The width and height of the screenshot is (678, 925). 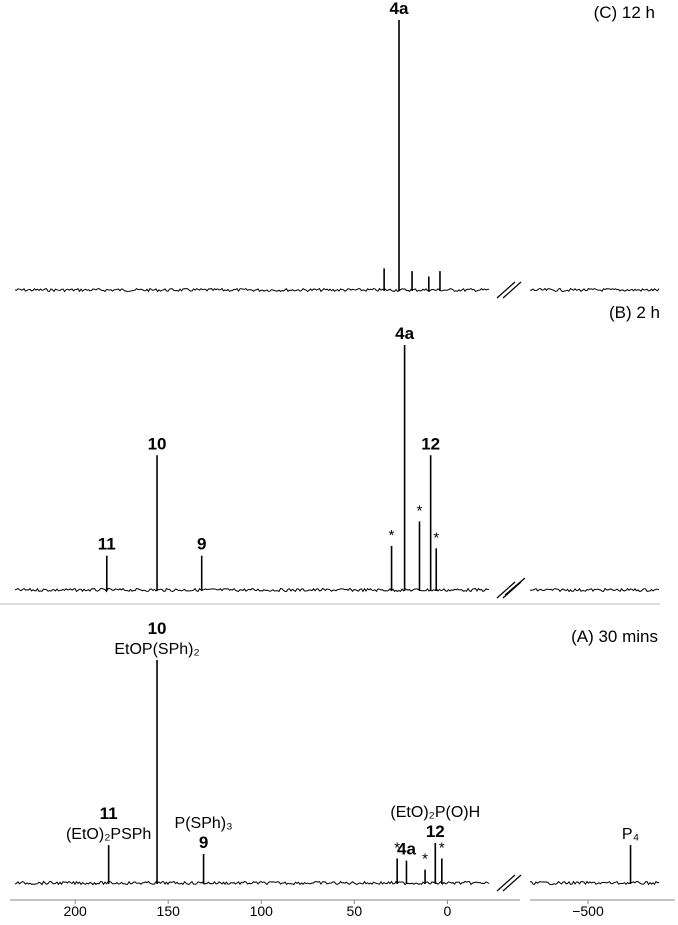 What do you see at coordinates (108, 834) in the screenshot?
I see `peak-label: (EtO)₂PSPh` at bounding box center [108, 834].